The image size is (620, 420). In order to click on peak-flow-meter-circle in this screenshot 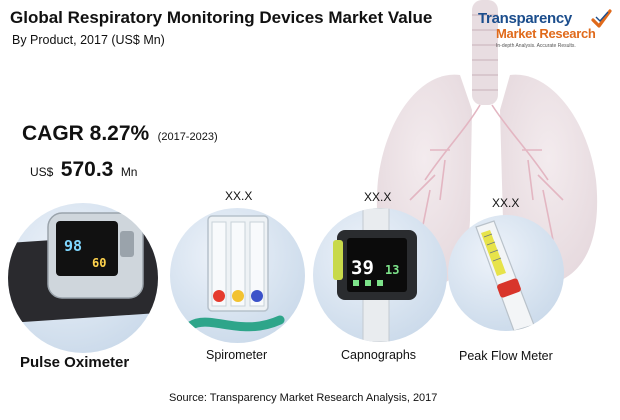, I will do `click(506, 273)`.